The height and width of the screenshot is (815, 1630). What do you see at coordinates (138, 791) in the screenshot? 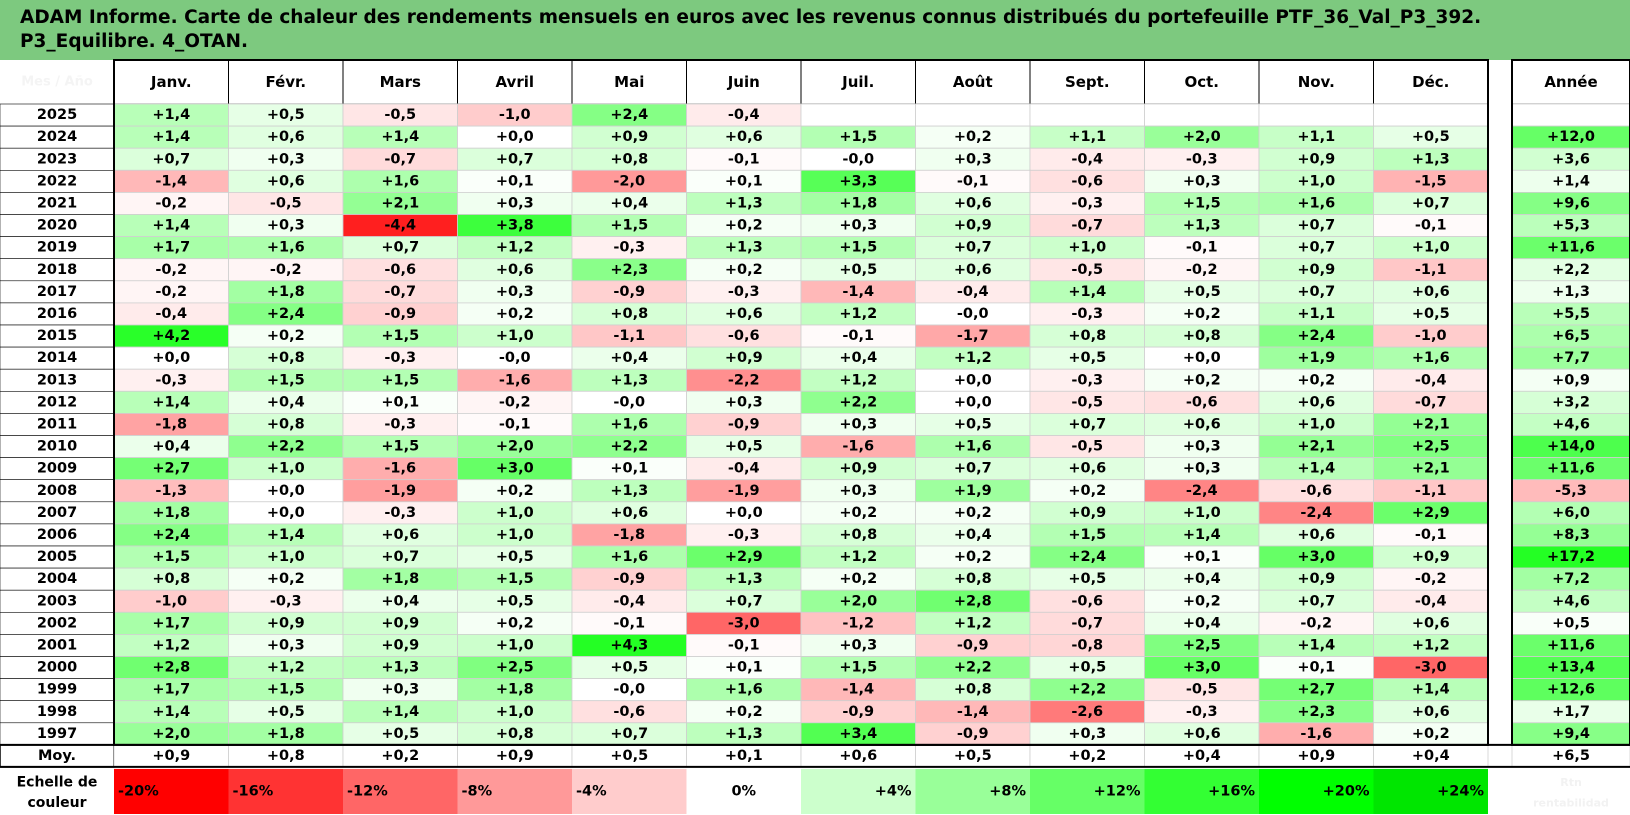
I see `scale-stop-label: -20%` at bounding box center [138, 791].